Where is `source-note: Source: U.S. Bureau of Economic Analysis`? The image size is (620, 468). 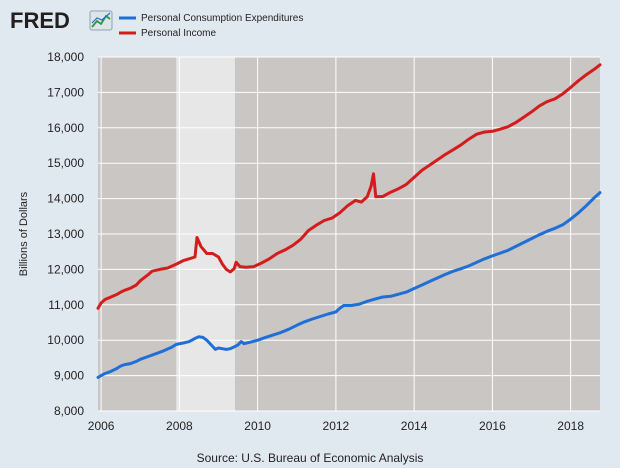
source-note: Source: U.S. Bureau of Economic Analysis is located at coordinates (310, 458).